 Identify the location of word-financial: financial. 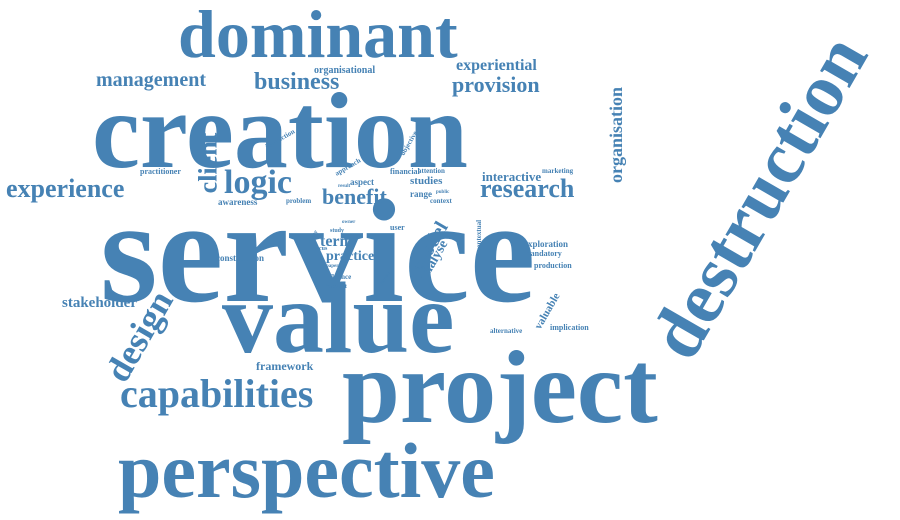
(405, 171).